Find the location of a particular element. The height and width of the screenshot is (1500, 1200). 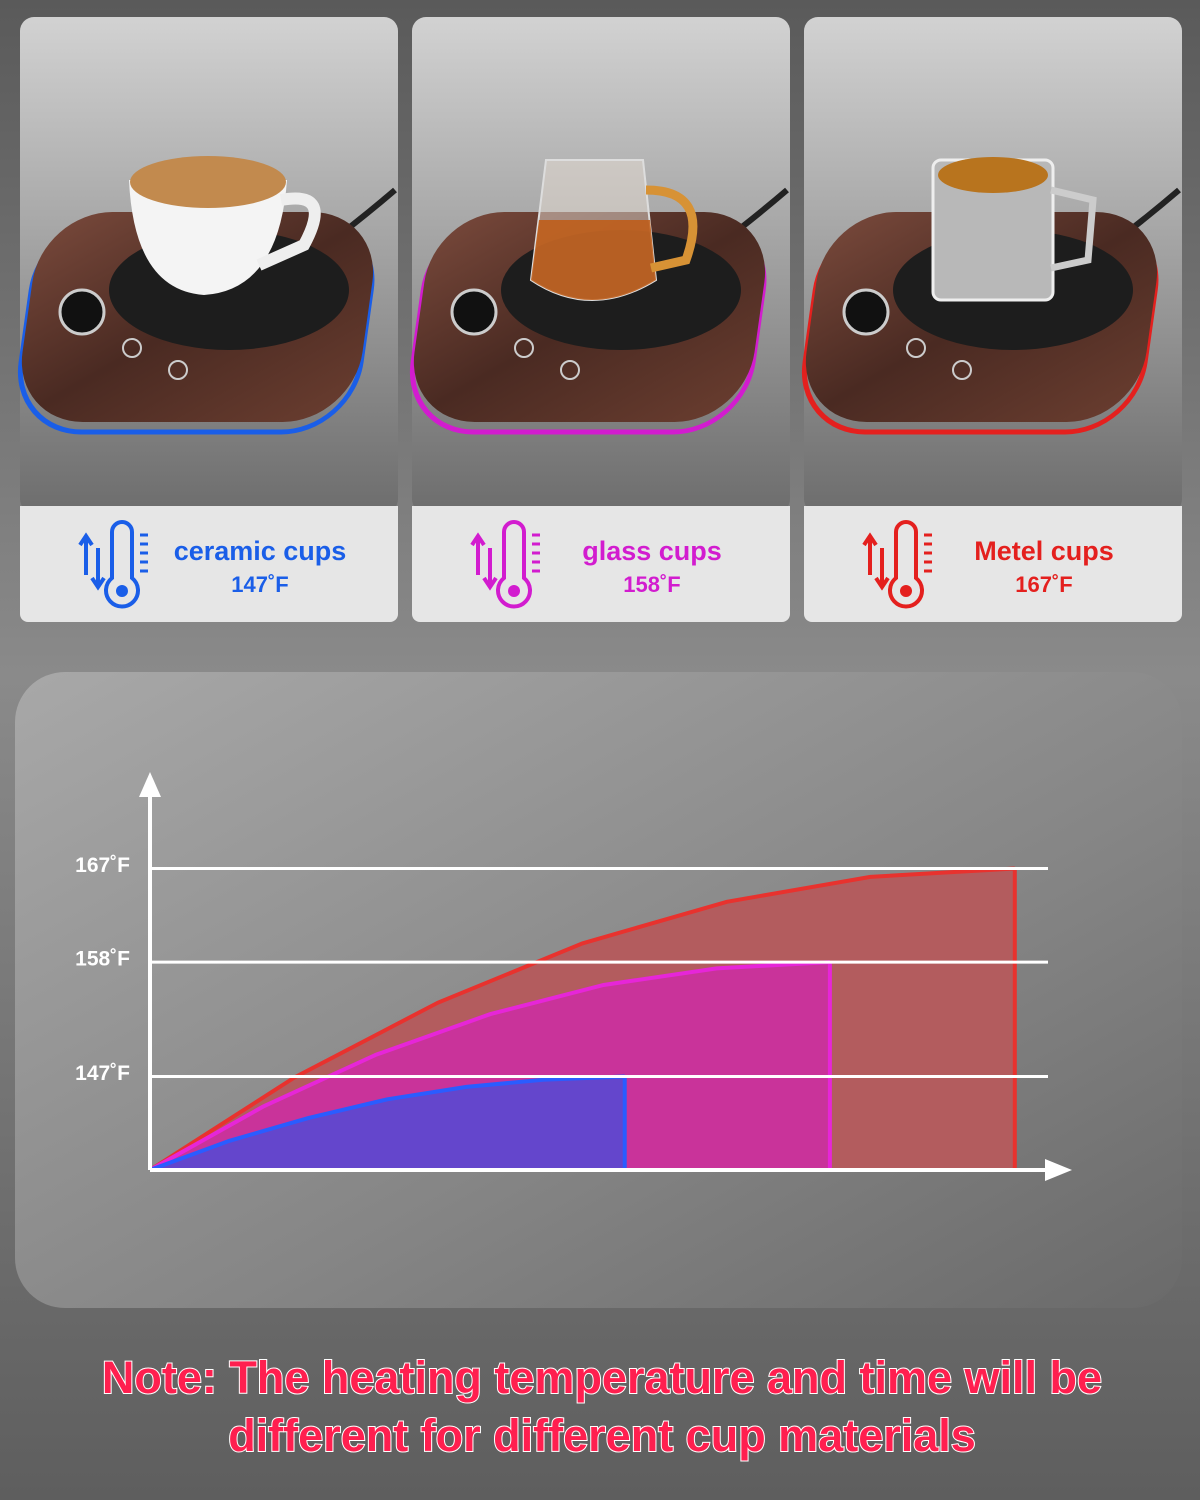

area is located at coordinates (387, 1123).